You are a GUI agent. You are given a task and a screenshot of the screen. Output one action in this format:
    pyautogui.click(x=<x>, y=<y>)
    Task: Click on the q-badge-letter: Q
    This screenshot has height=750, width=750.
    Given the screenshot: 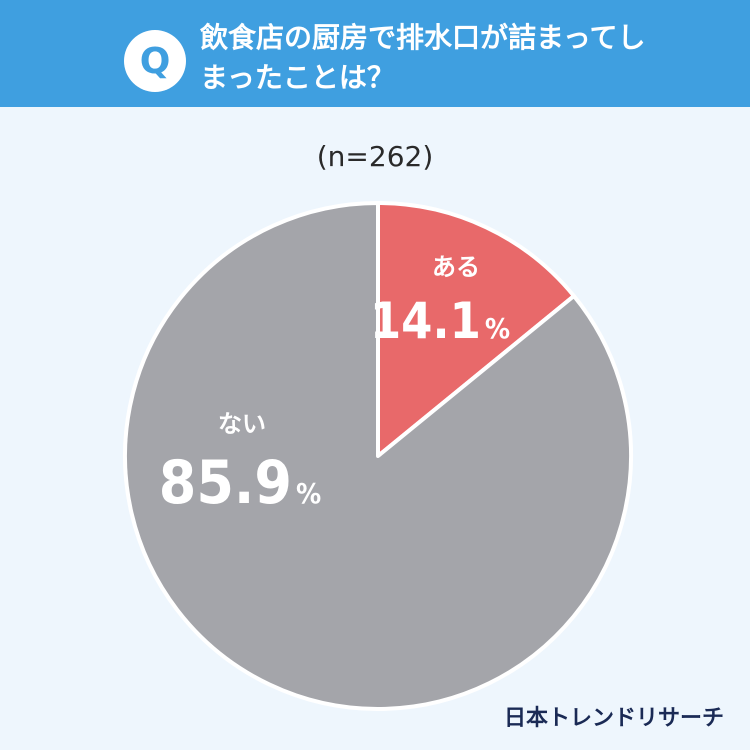 What is the action you would take?
    pyautogui.click(x=155, y=61)
    